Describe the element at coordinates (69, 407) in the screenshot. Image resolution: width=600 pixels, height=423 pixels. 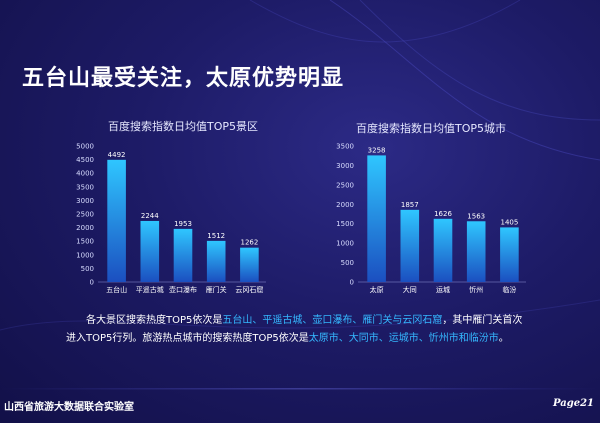
I see `footer-organization: 山西省旅游大数据联合实验室` at that location.